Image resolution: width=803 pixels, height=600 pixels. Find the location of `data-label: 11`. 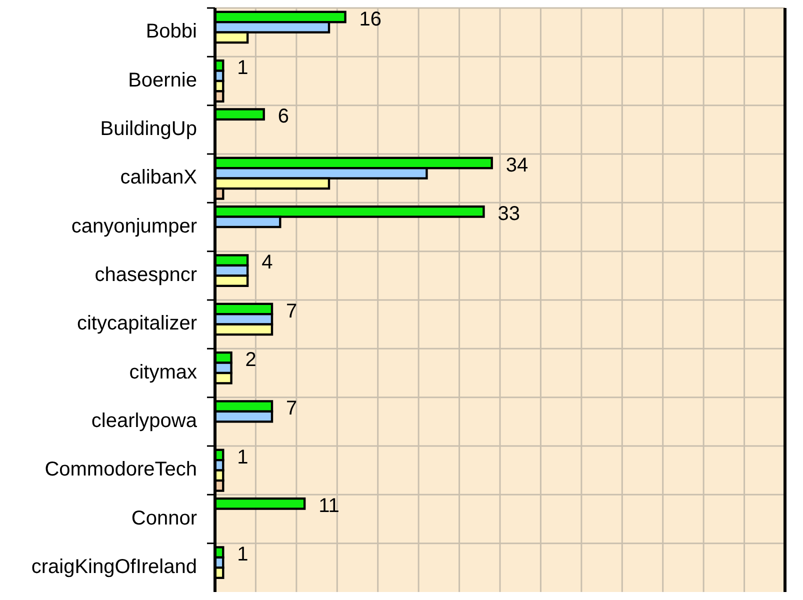

data-label: 11 is located at coordinates (329, 505).